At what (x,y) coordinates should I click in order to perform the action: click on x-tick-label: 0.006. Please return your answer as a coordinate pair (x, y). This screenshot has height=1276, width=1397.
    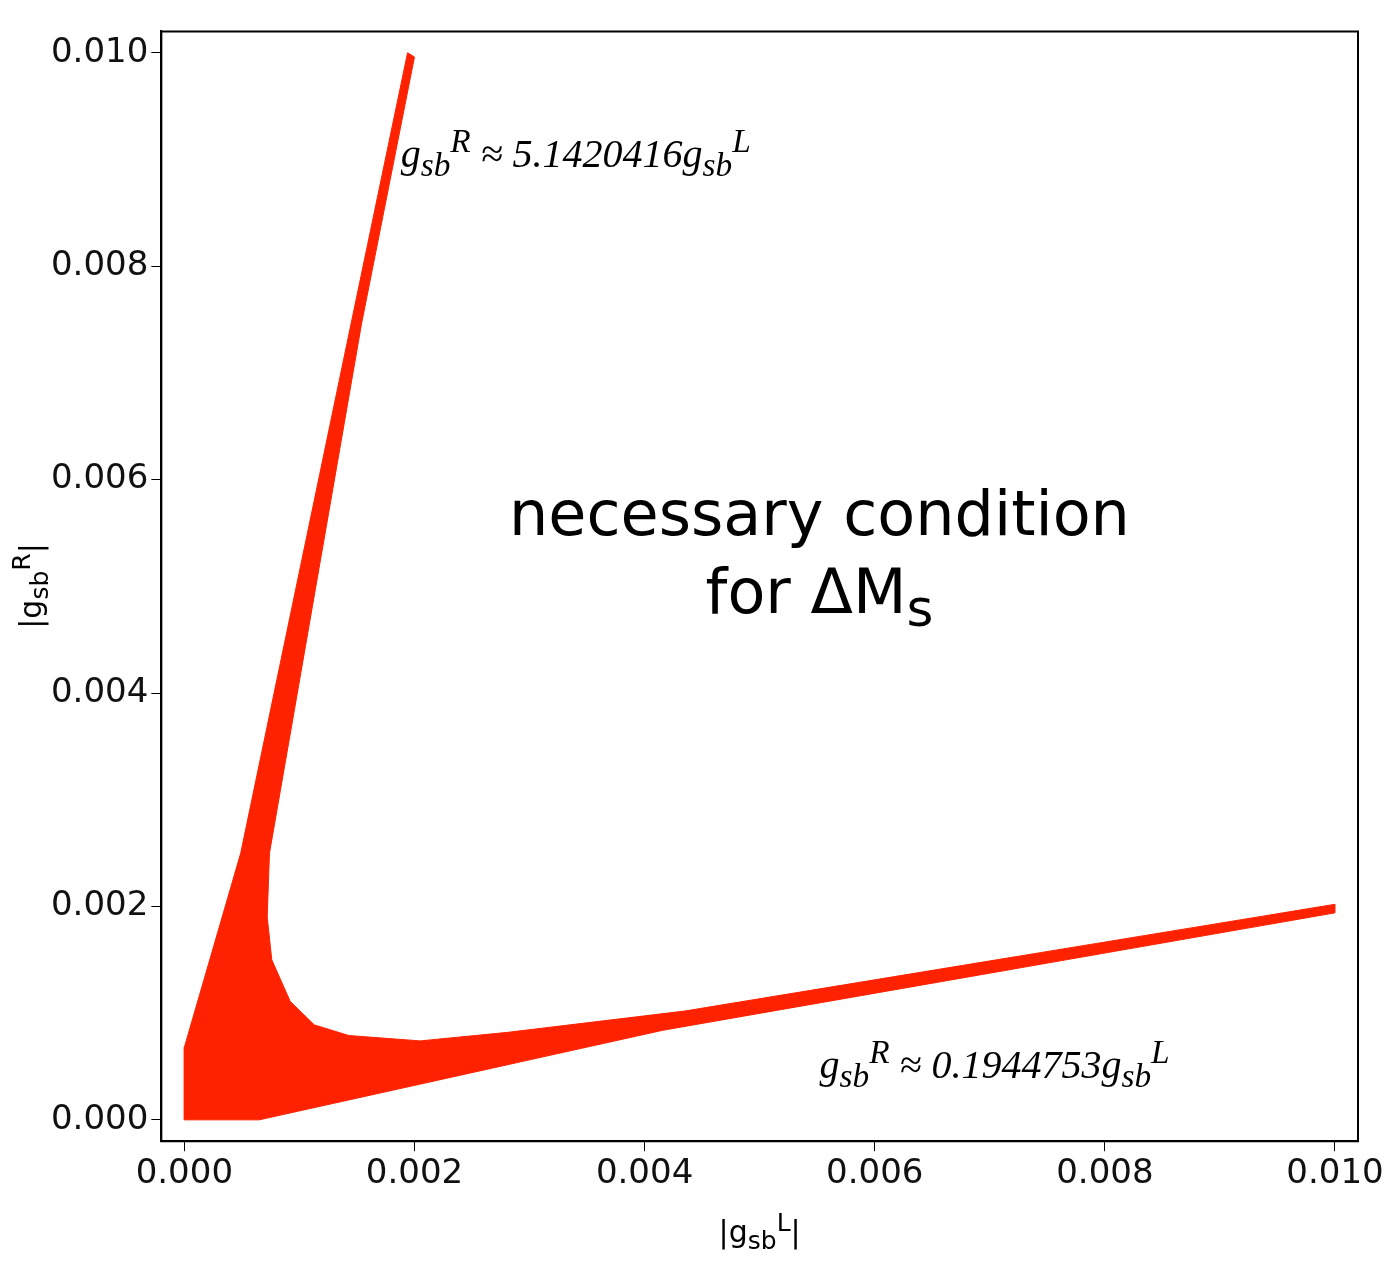
    Looking at the image, I should click on (875, 1171).